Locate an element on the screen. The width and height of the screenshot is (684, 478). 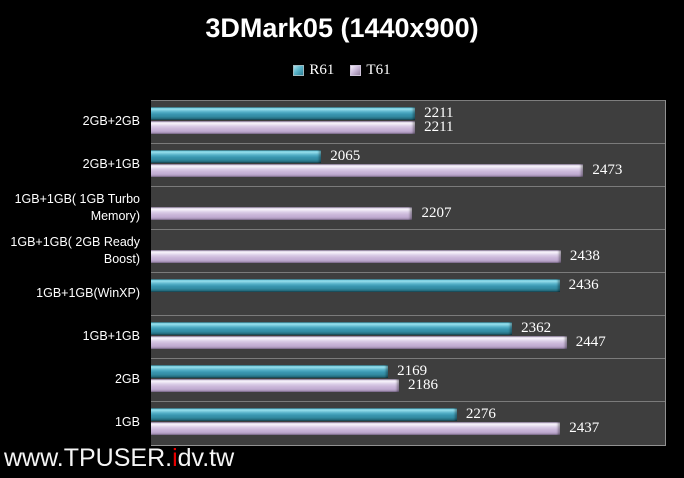
value-label: 2169 is located at coordinates (412, 371).